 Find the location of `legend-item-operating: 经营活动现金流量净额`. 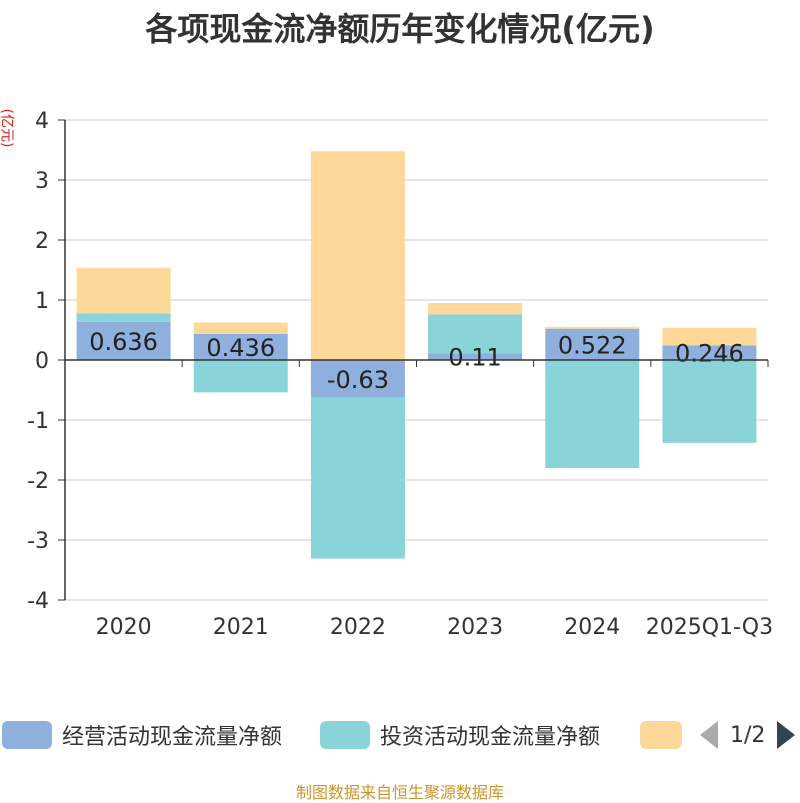

legend-item-operating: 经营活动现金流量净额 is located at coordinates (142, 735).